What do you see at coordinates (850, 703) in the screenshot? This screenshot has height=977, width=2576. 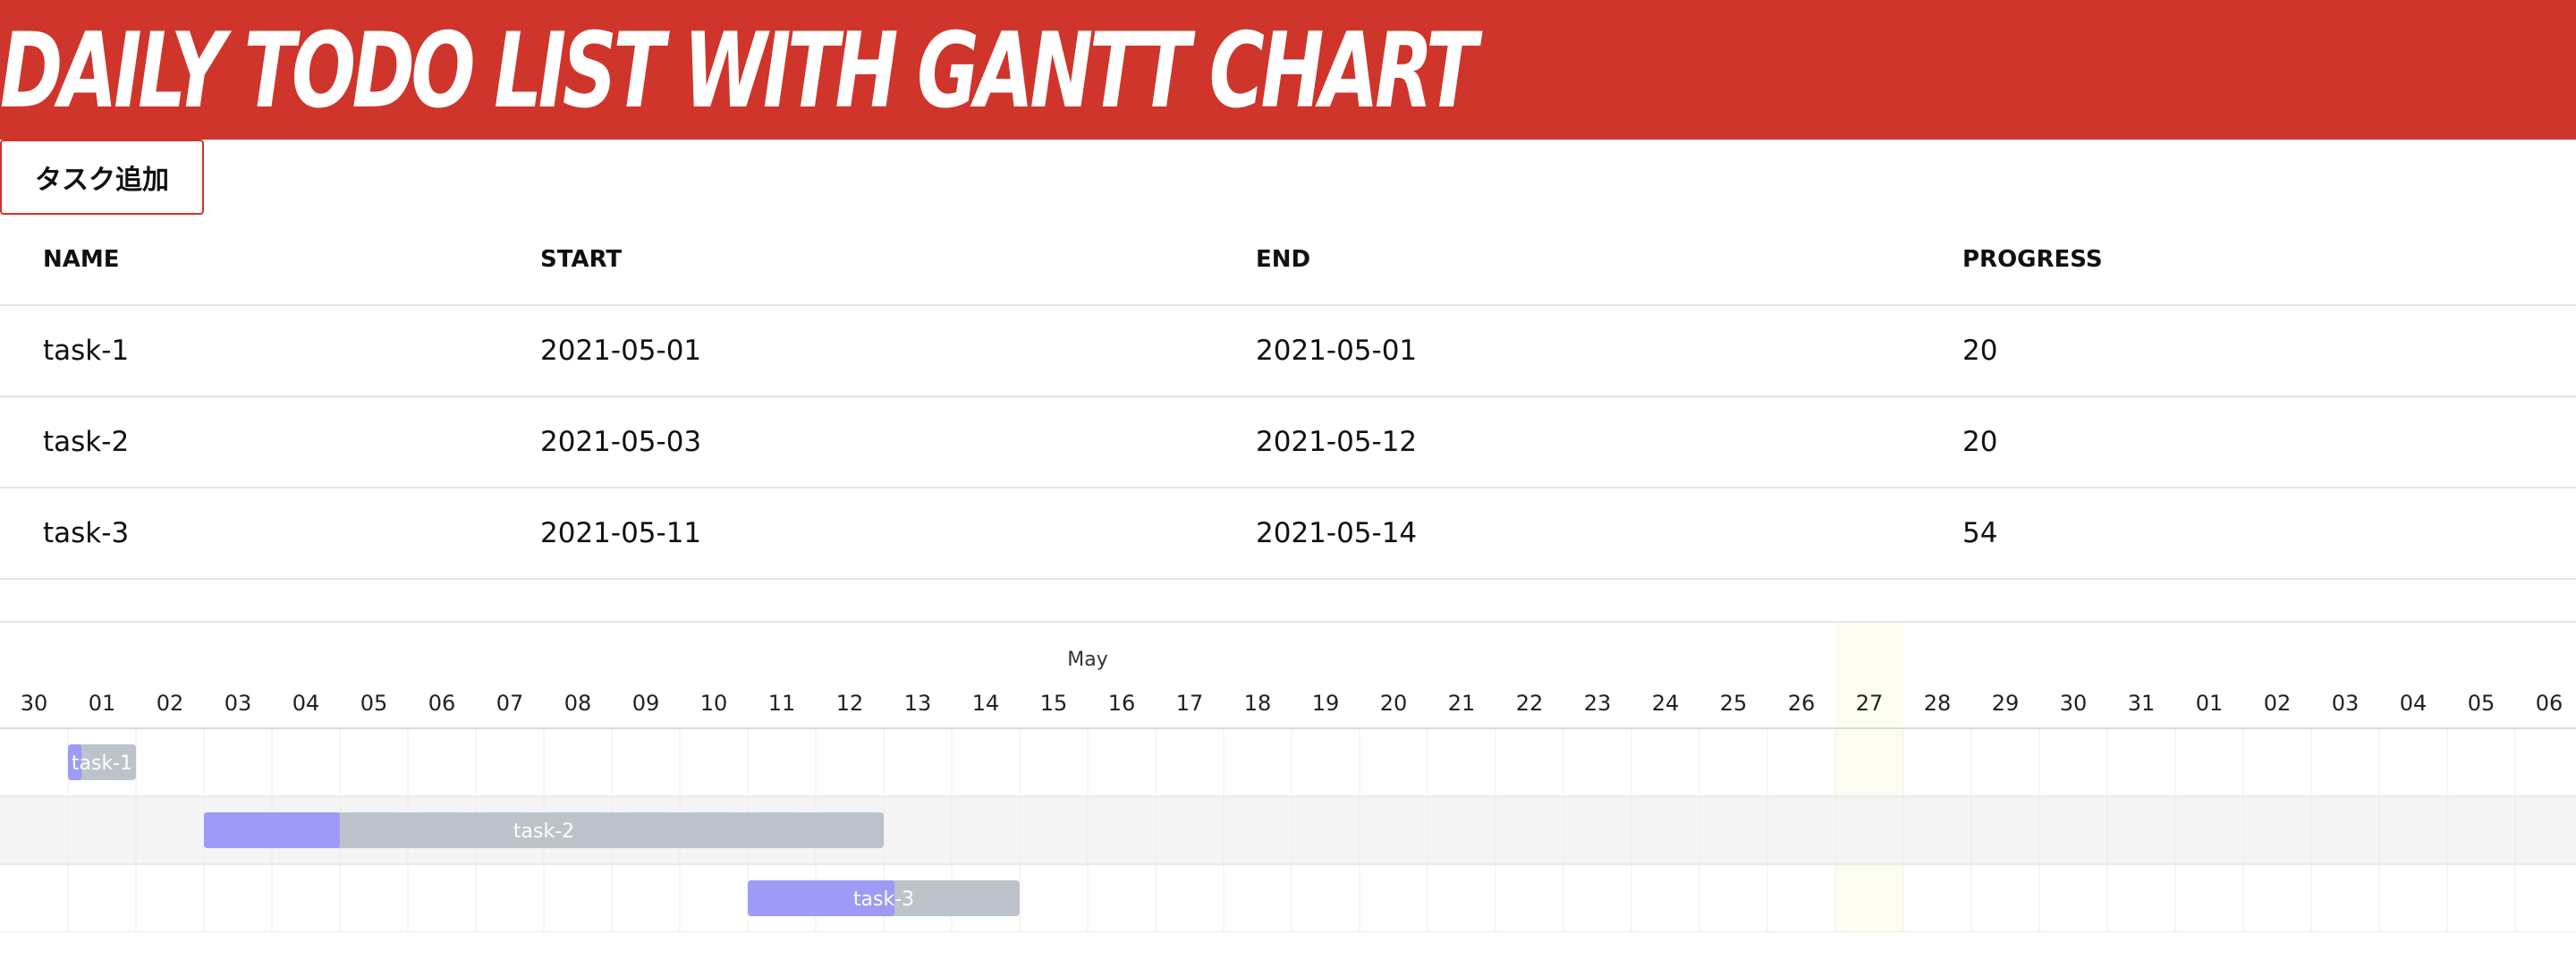 I see `gantt-day-label: 12` at bounding box center [850, 703].